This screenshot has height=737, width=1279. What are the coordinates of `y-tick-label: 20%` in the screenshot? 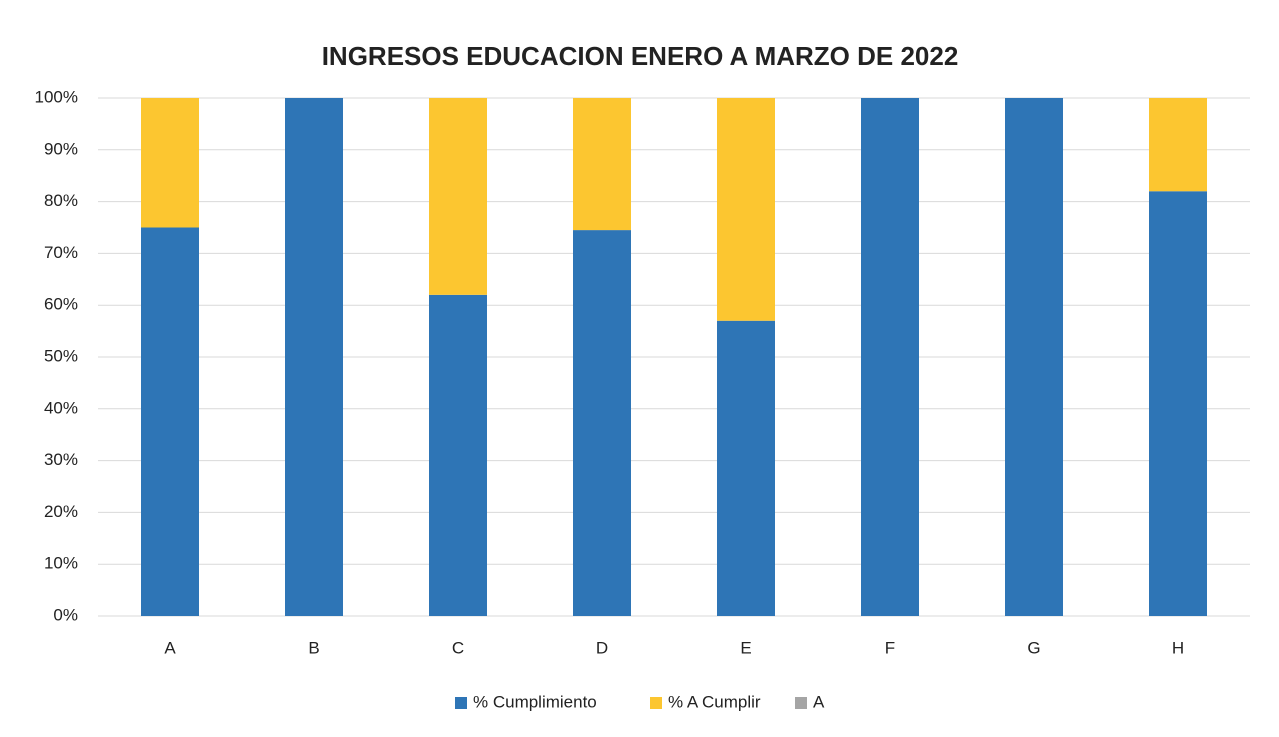 It's located at (61, 511).